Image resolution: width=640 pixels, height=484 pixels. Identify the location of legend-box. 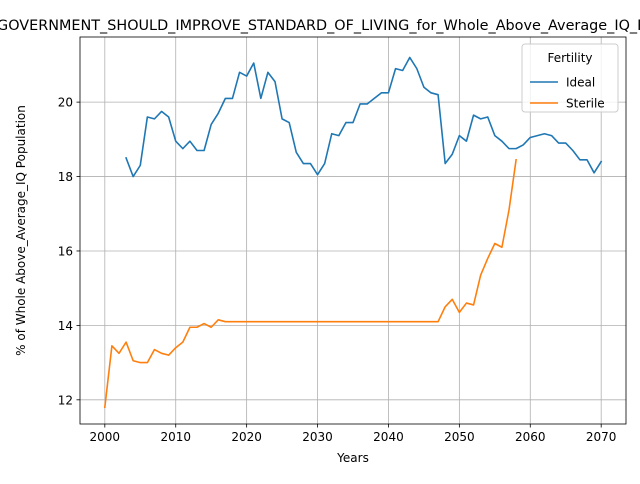
(570, 78).